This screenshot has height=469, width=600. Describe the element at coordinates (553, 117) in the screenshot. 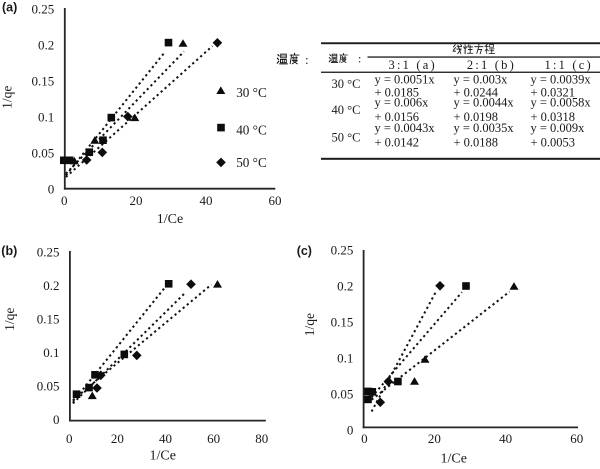

I see `svg-text: + 0.0318` at that location.